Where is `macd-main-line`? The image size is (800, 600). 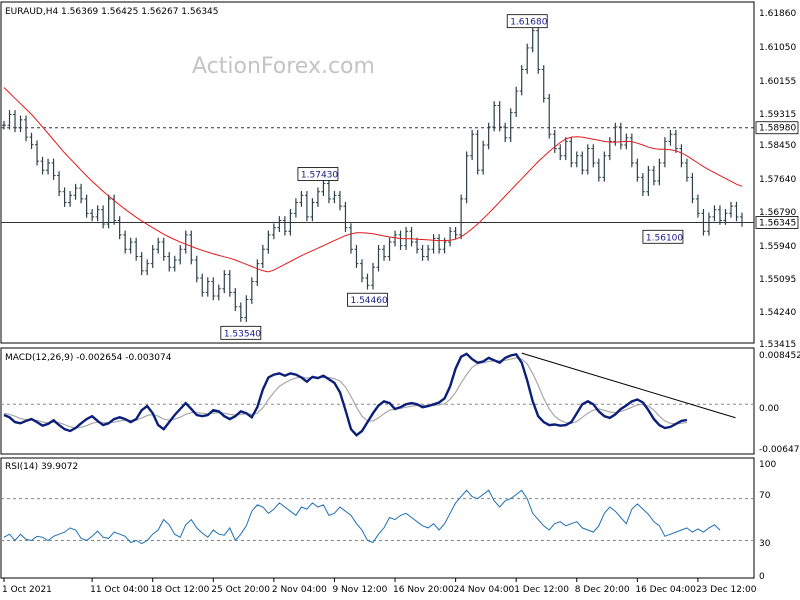
macd-main-line is located at coordinates (345, 394).